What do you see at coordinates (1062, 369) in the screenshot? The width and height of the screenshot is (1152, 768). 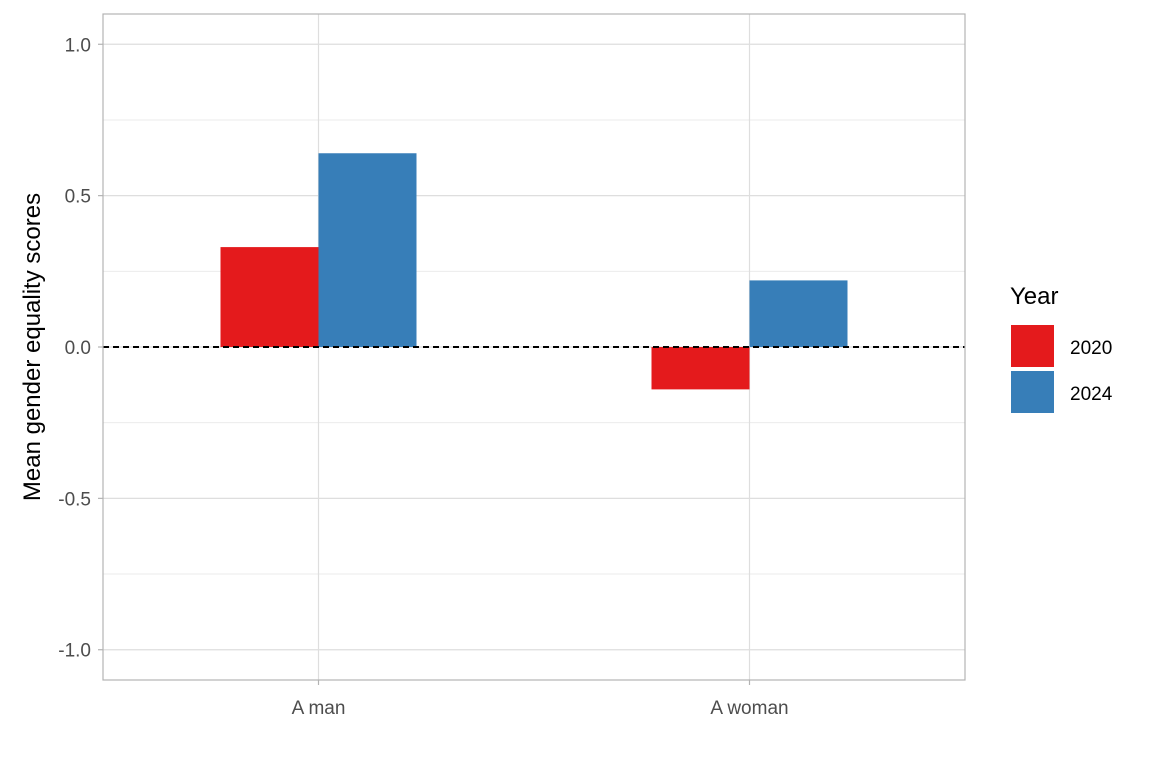 I see `legend-items: 2020 2024` at bounding box center [1062, 369].